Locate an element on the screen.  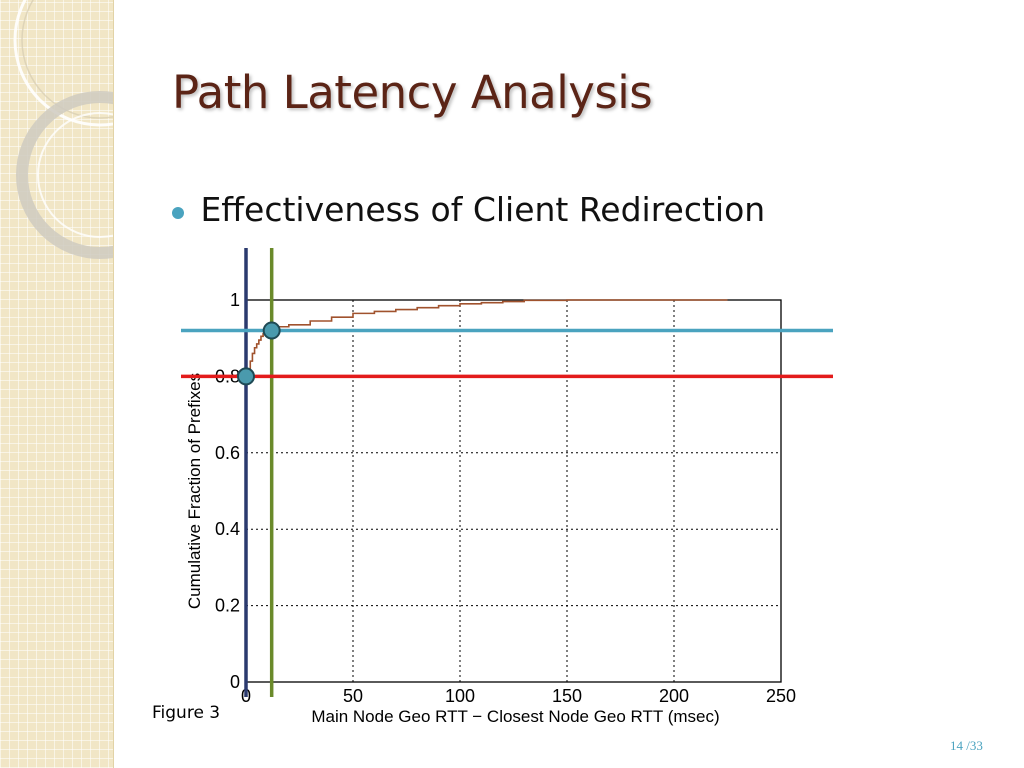
figure-caption: Figure 3 is located at coordinates (186, 713).